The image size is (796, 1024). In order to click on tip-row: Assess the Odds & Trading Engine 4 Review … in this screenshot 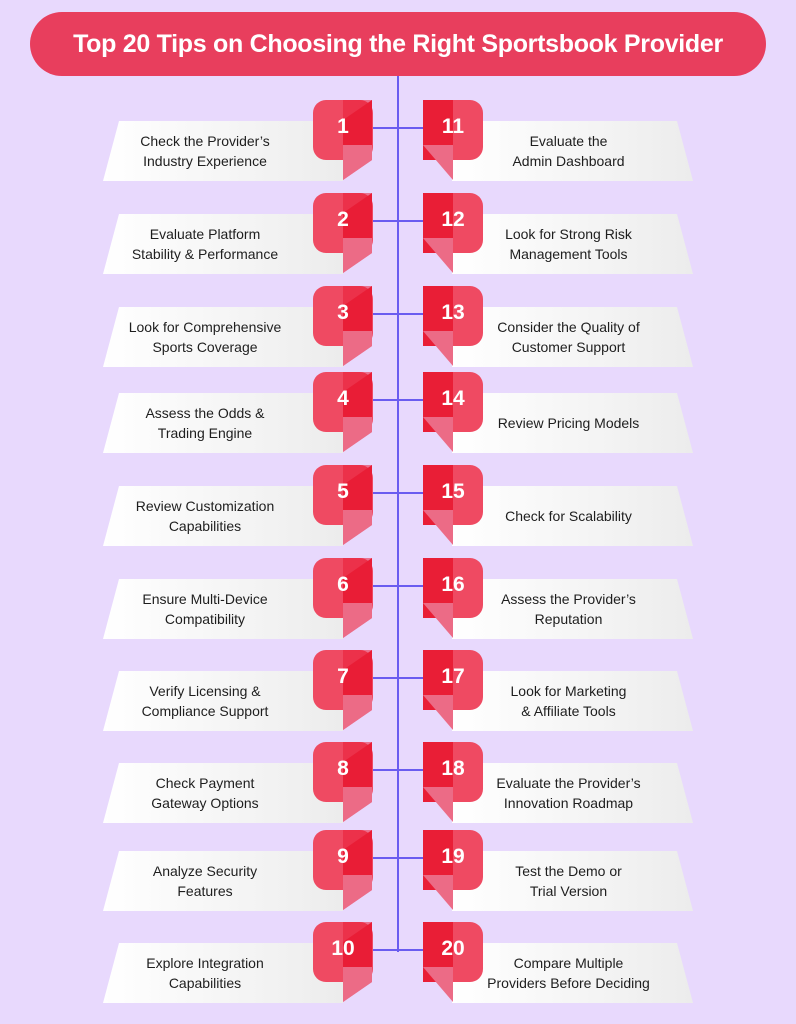, I will do `click(398, 418)`.